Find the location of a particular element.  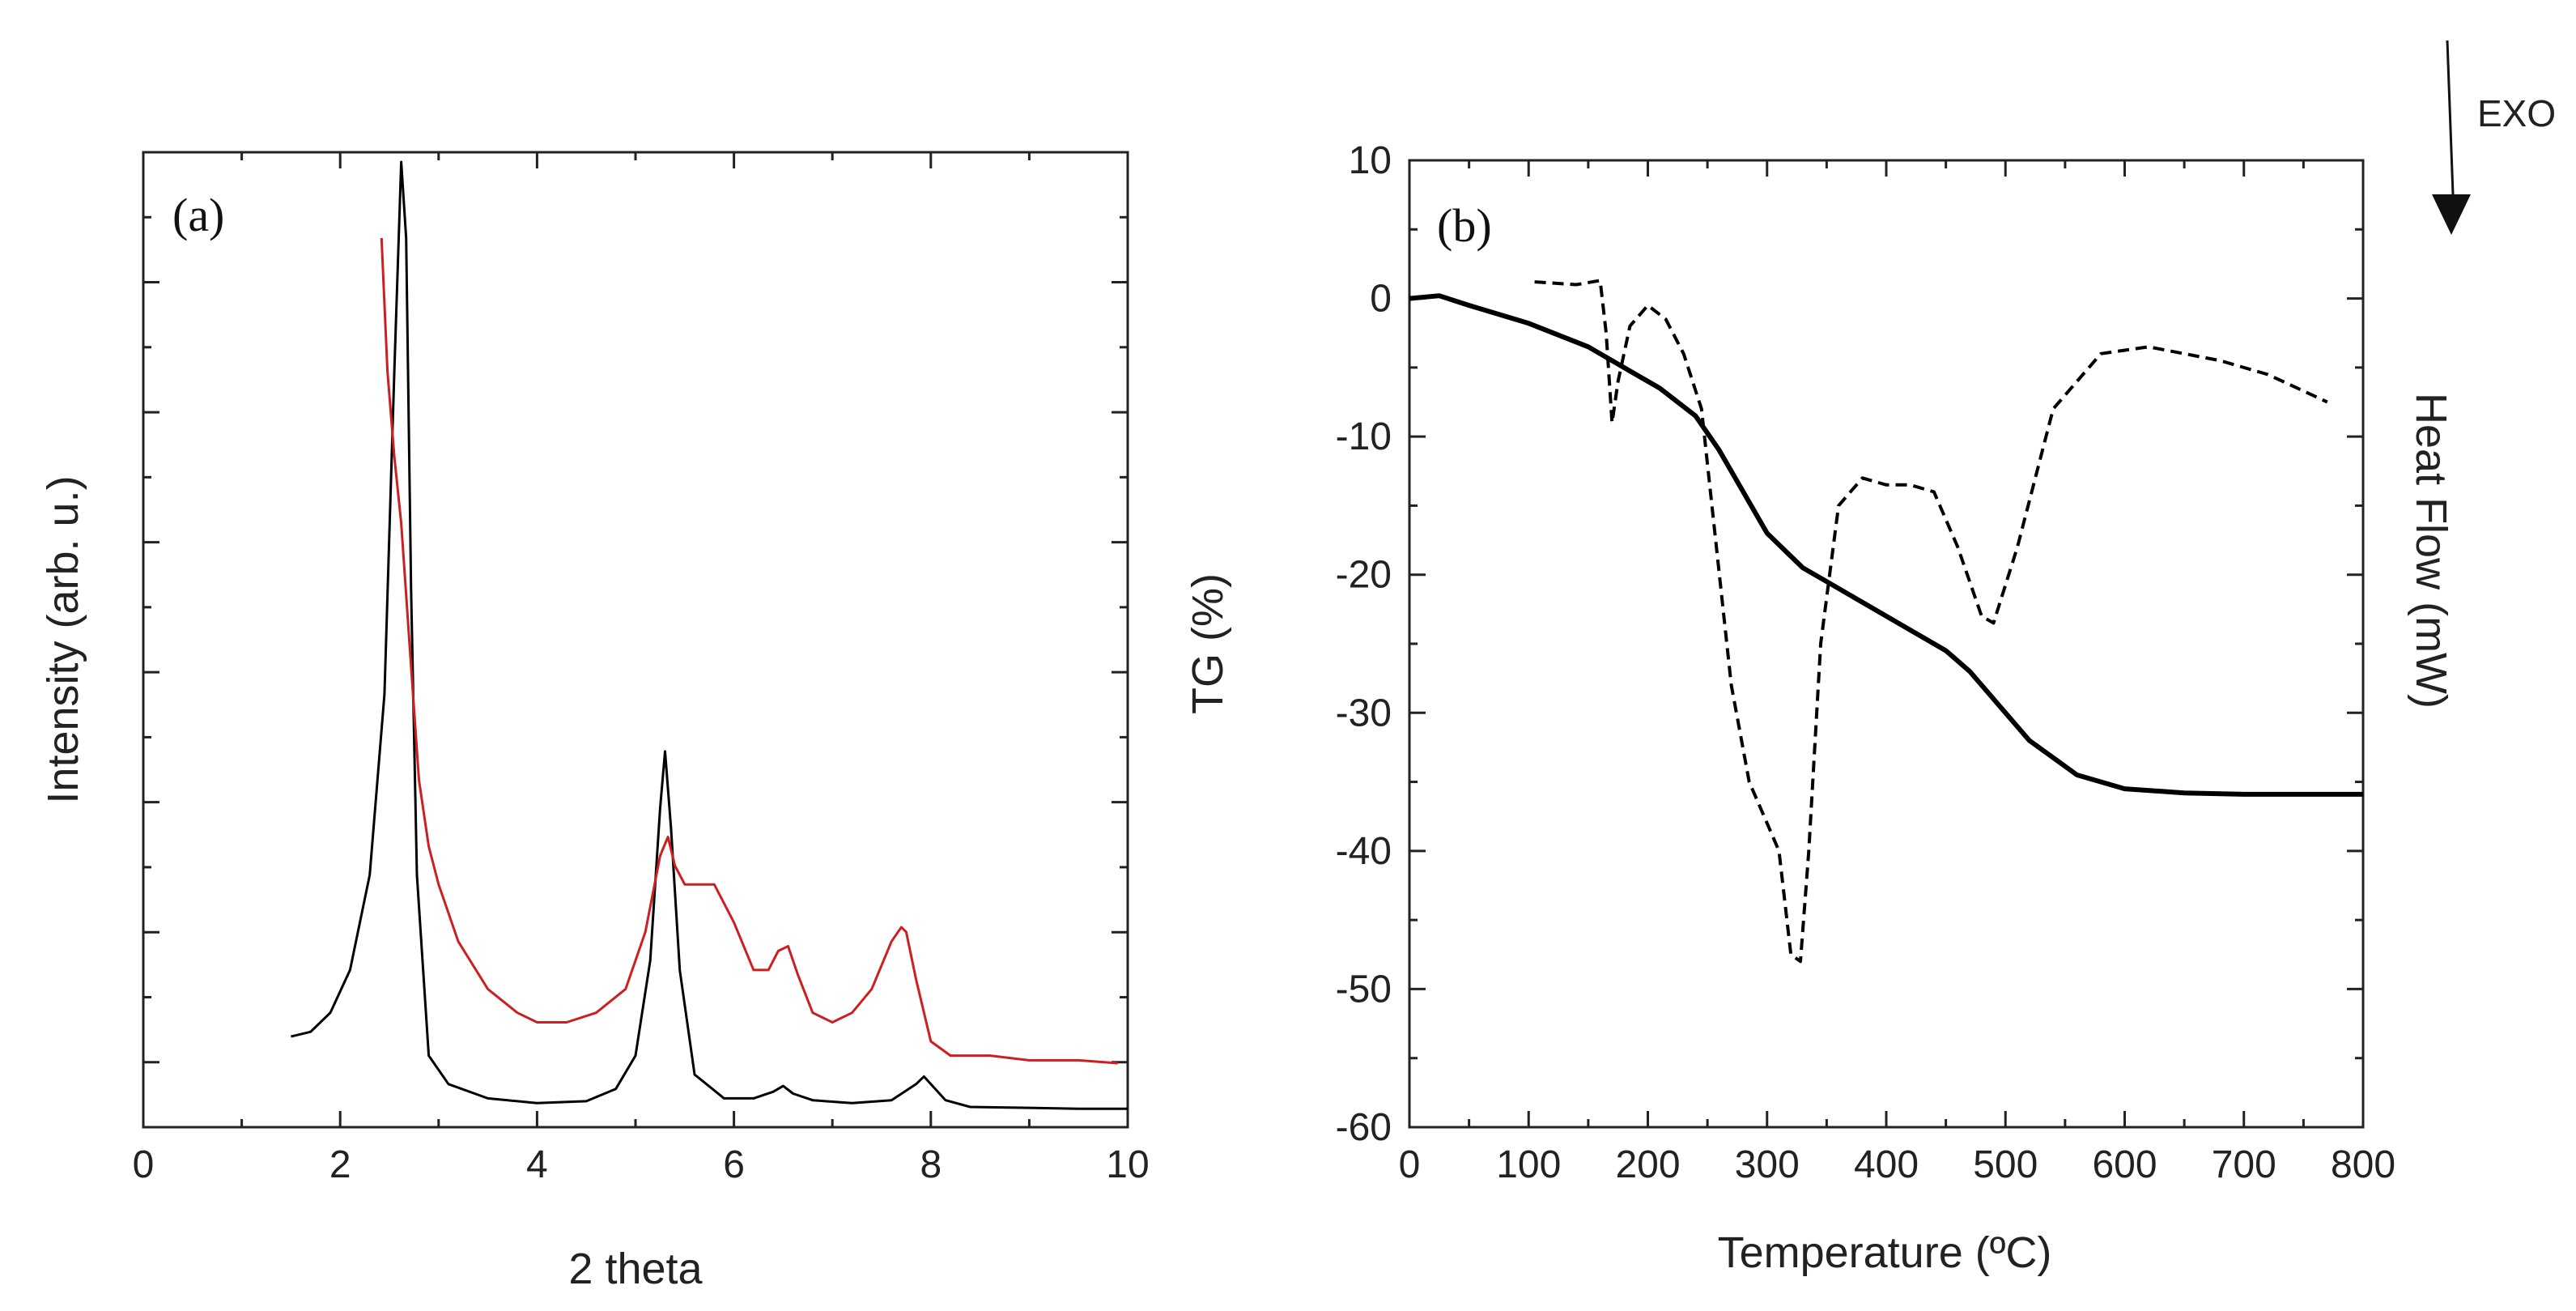

panel-a-y-axis-label: Intensity (arb. u.) is located at coordinates (63, 639).